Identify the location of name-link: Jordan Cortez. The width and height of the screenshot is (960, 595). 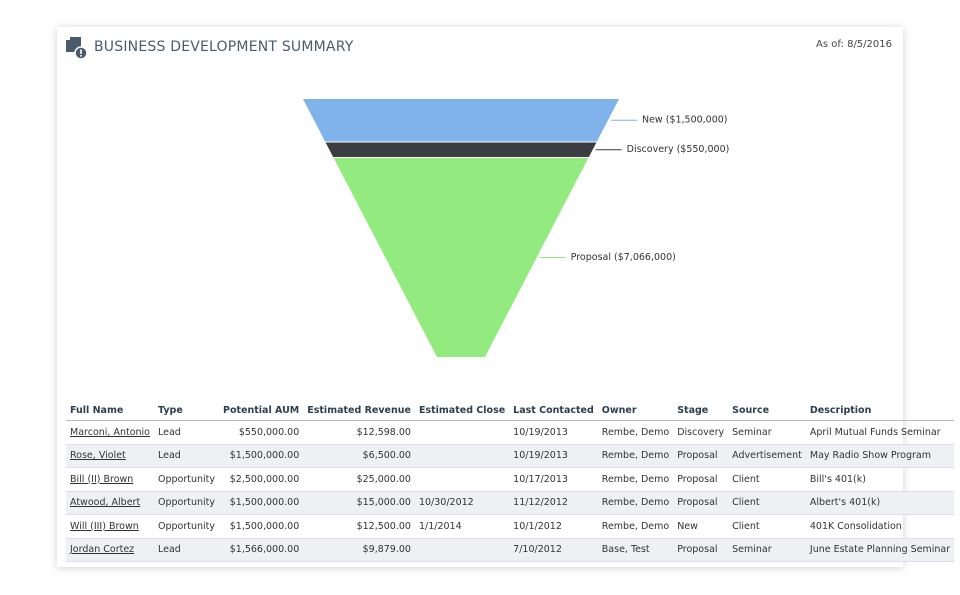
(102, 550).